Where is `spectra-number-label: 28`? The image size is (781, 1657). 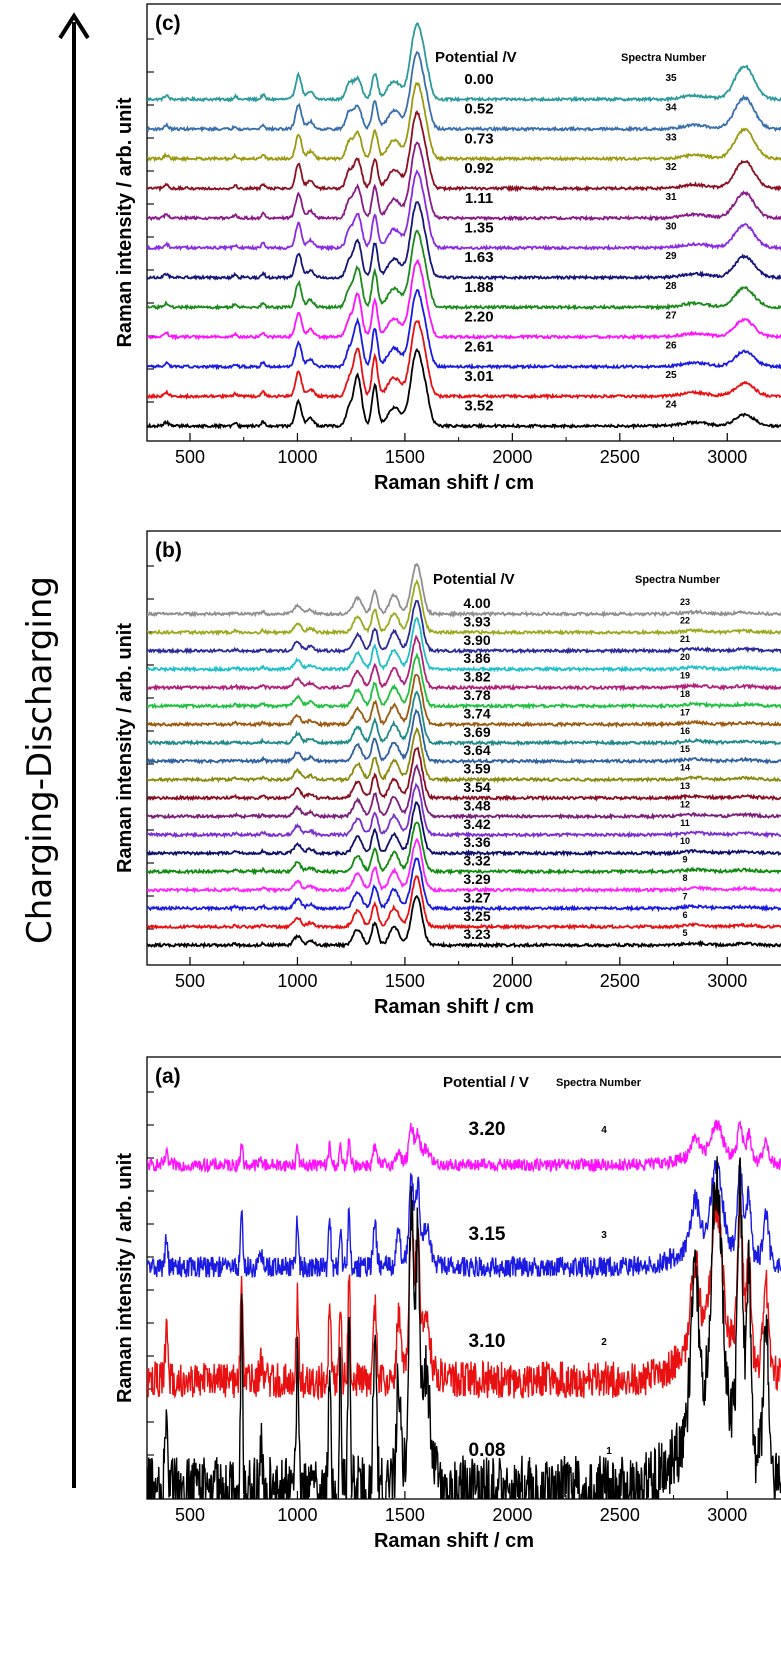 spectra-number-label: 28 is located at coordinates (671, 286).